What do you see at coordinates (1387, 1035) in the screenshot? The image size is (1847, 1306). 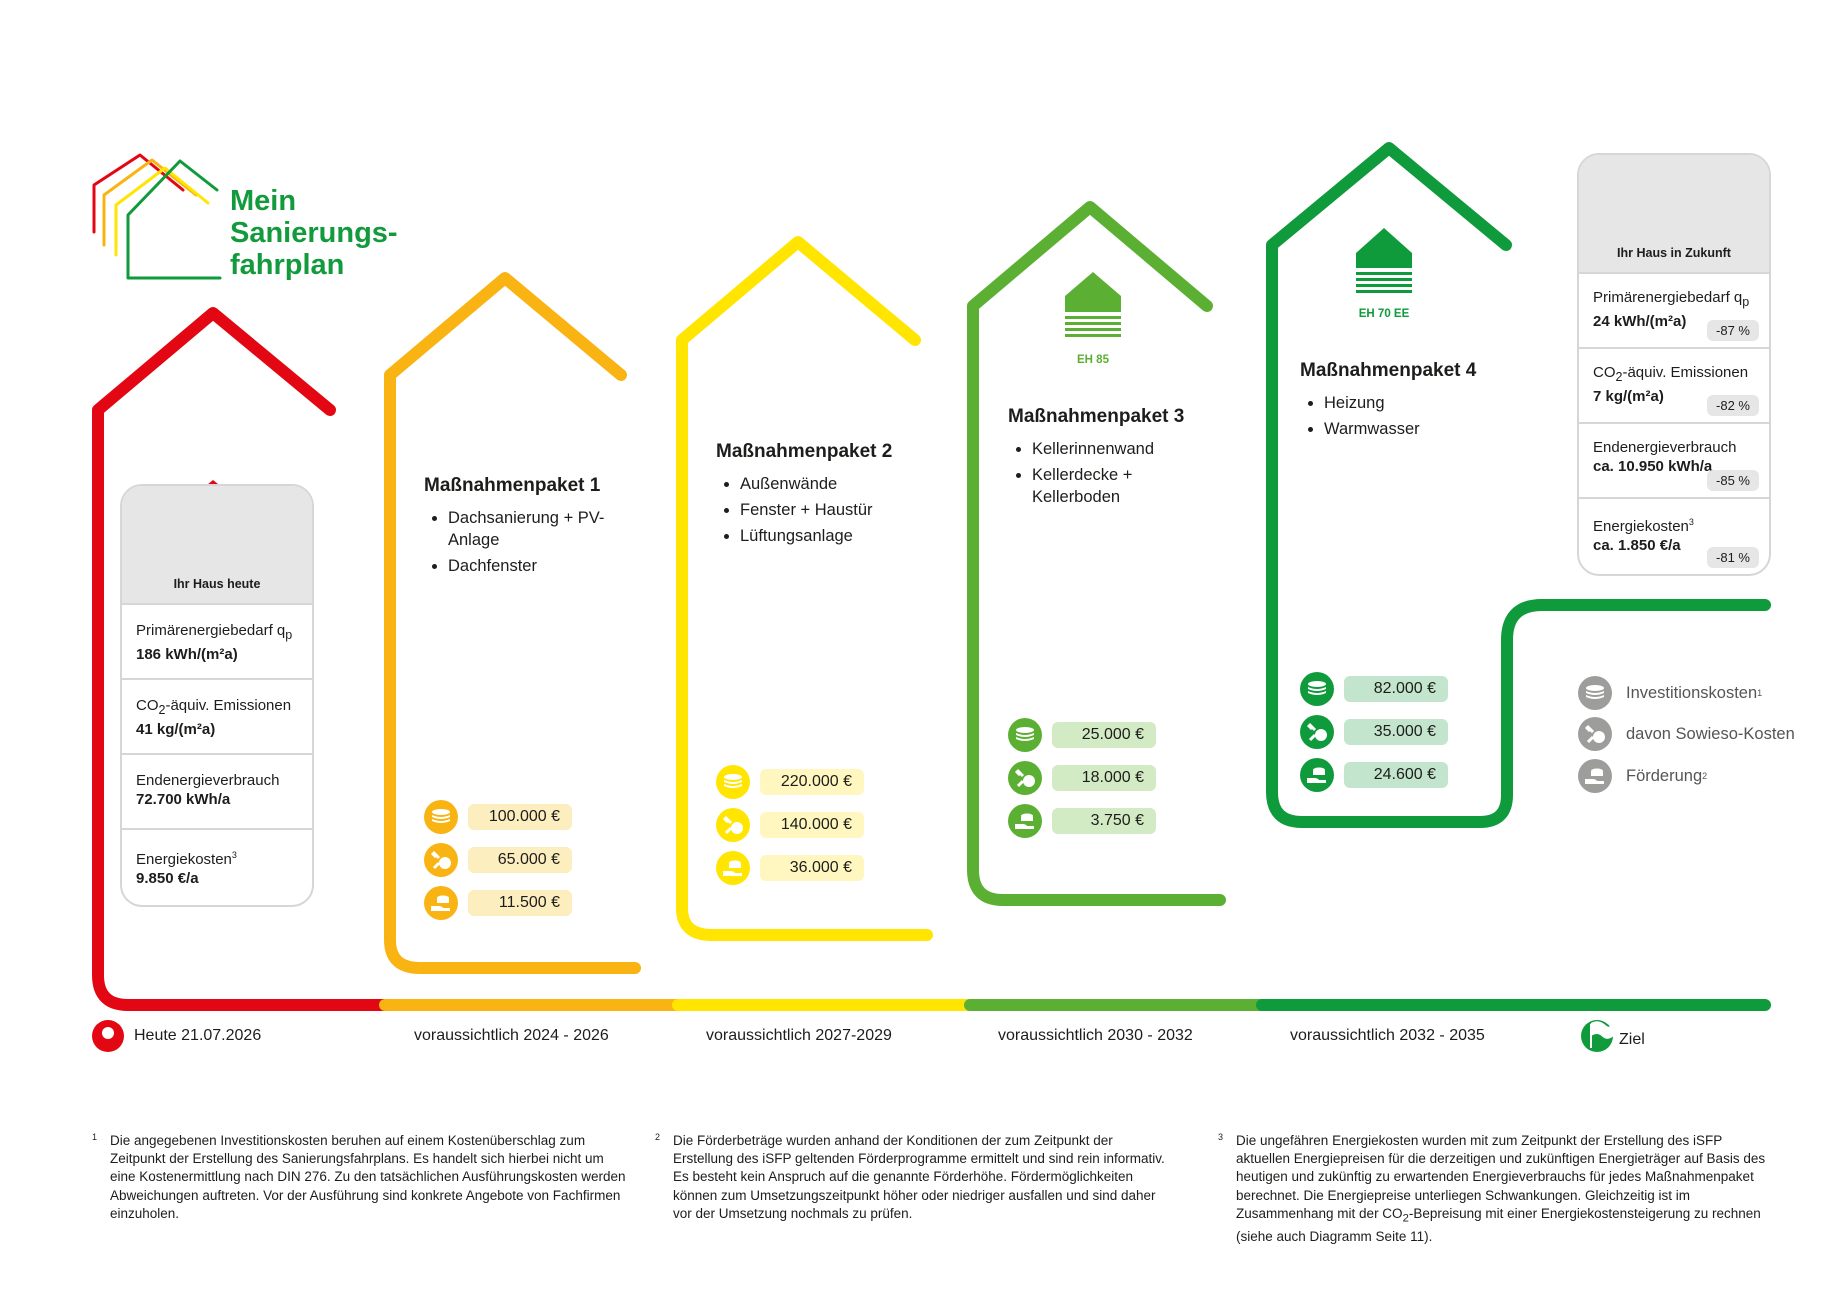 I see `timeline-period-4: voraussichtlich 2032 - 2035` at bounding box center [1387, 1035].